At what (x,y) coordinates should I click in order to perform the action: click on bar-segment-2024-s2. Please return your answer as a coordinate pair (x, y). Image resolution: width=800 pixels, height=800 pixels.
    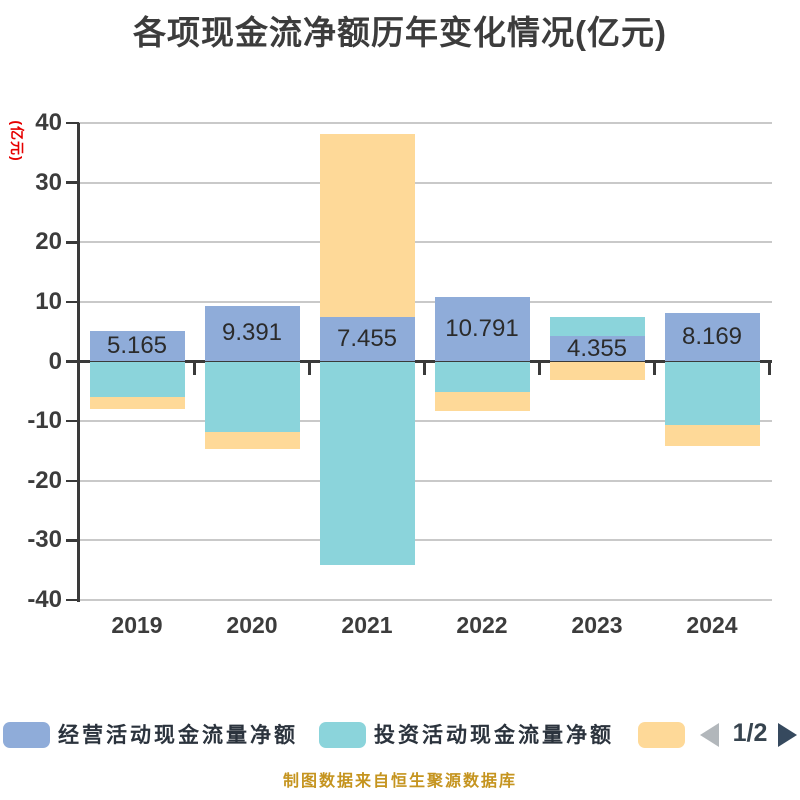
    Looking at the image, I should click on (712, 436).